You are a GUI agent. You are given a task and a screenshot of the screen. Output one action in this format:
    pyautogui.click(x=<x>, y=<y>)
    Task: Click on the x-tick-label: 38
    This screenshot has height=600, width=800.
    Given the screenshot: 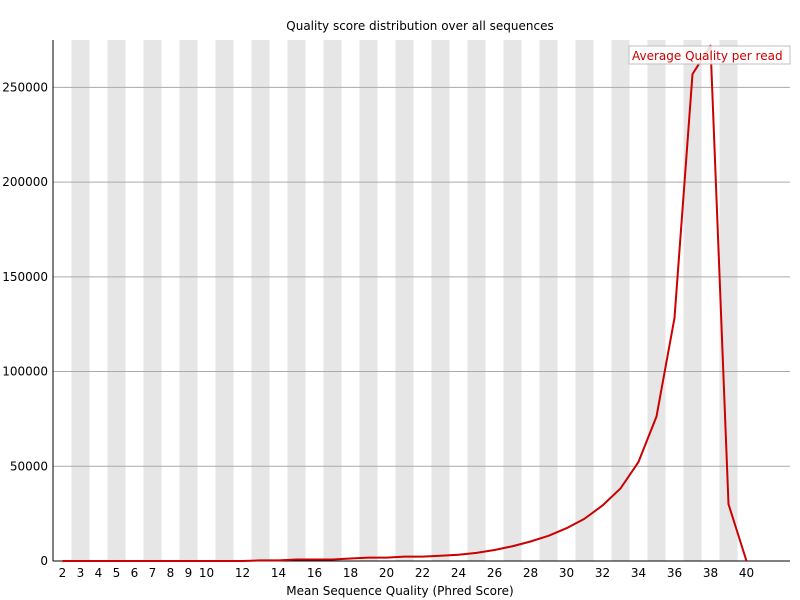 What is the action you would take?
    pyautogui.click(x=710, y=573)
    